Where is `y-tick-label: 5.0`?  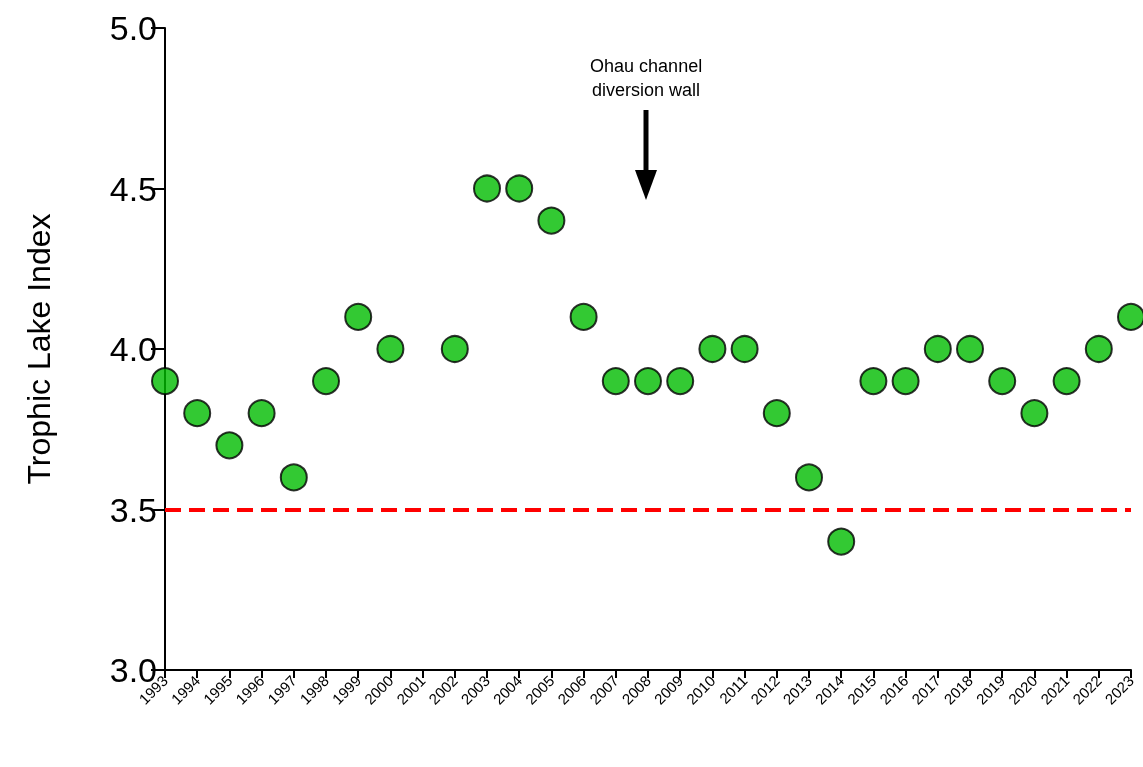 y-tick-label: 5.0 is located at coordinates (133, 28).